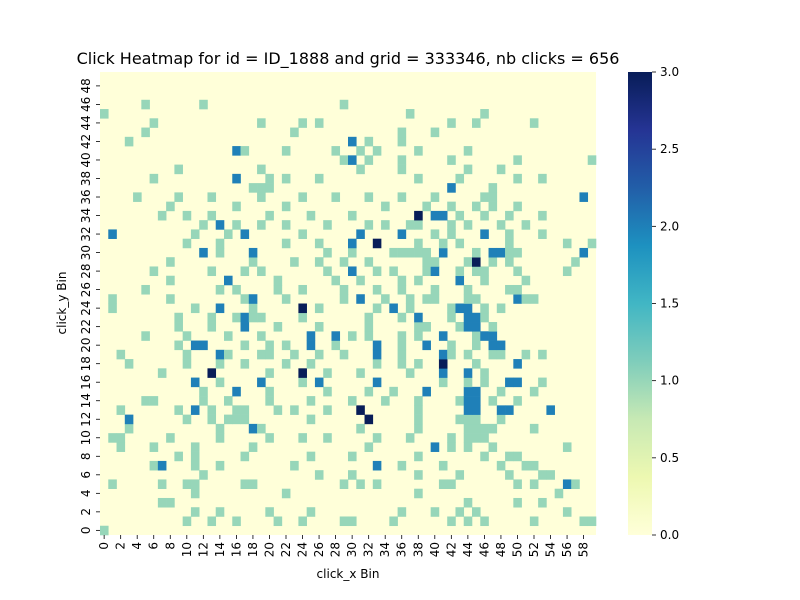  What do you see at coordinates (86, 419) in the screenshot?
I see `y-tick-label: 12` at bounding box center [86, 419].